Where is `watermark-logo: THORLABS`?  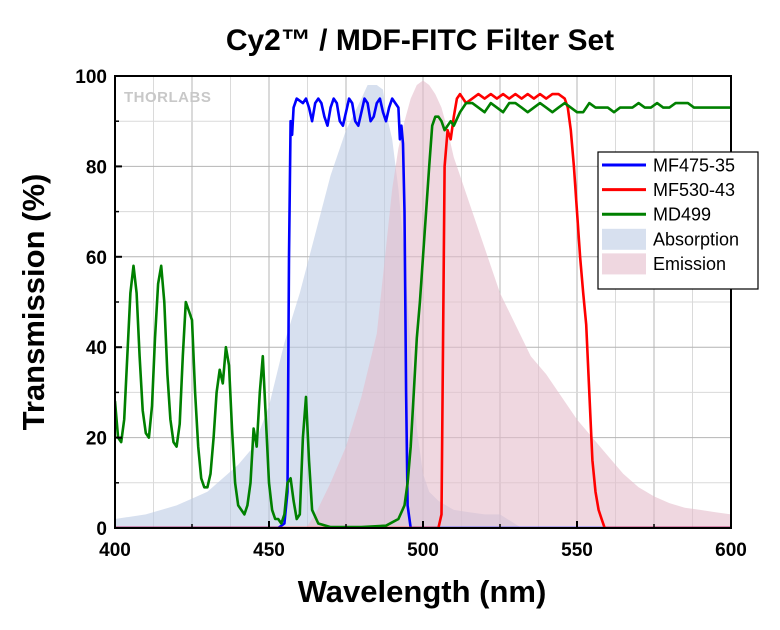
watermark-logo: THORLABS is located at coordinates (167, 97).